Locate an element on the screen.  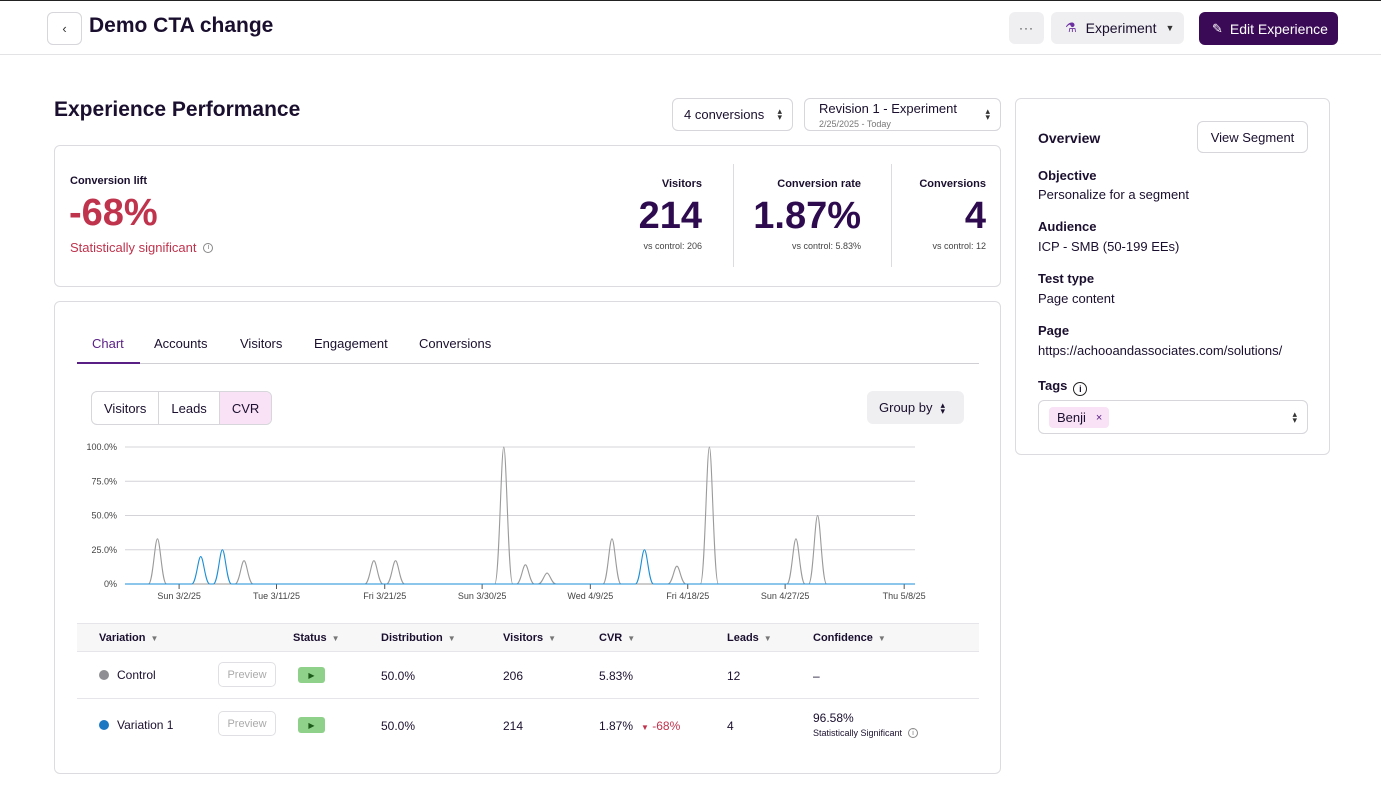
column-visitors: Visitors ▼ is located at coordinates (529, 638).